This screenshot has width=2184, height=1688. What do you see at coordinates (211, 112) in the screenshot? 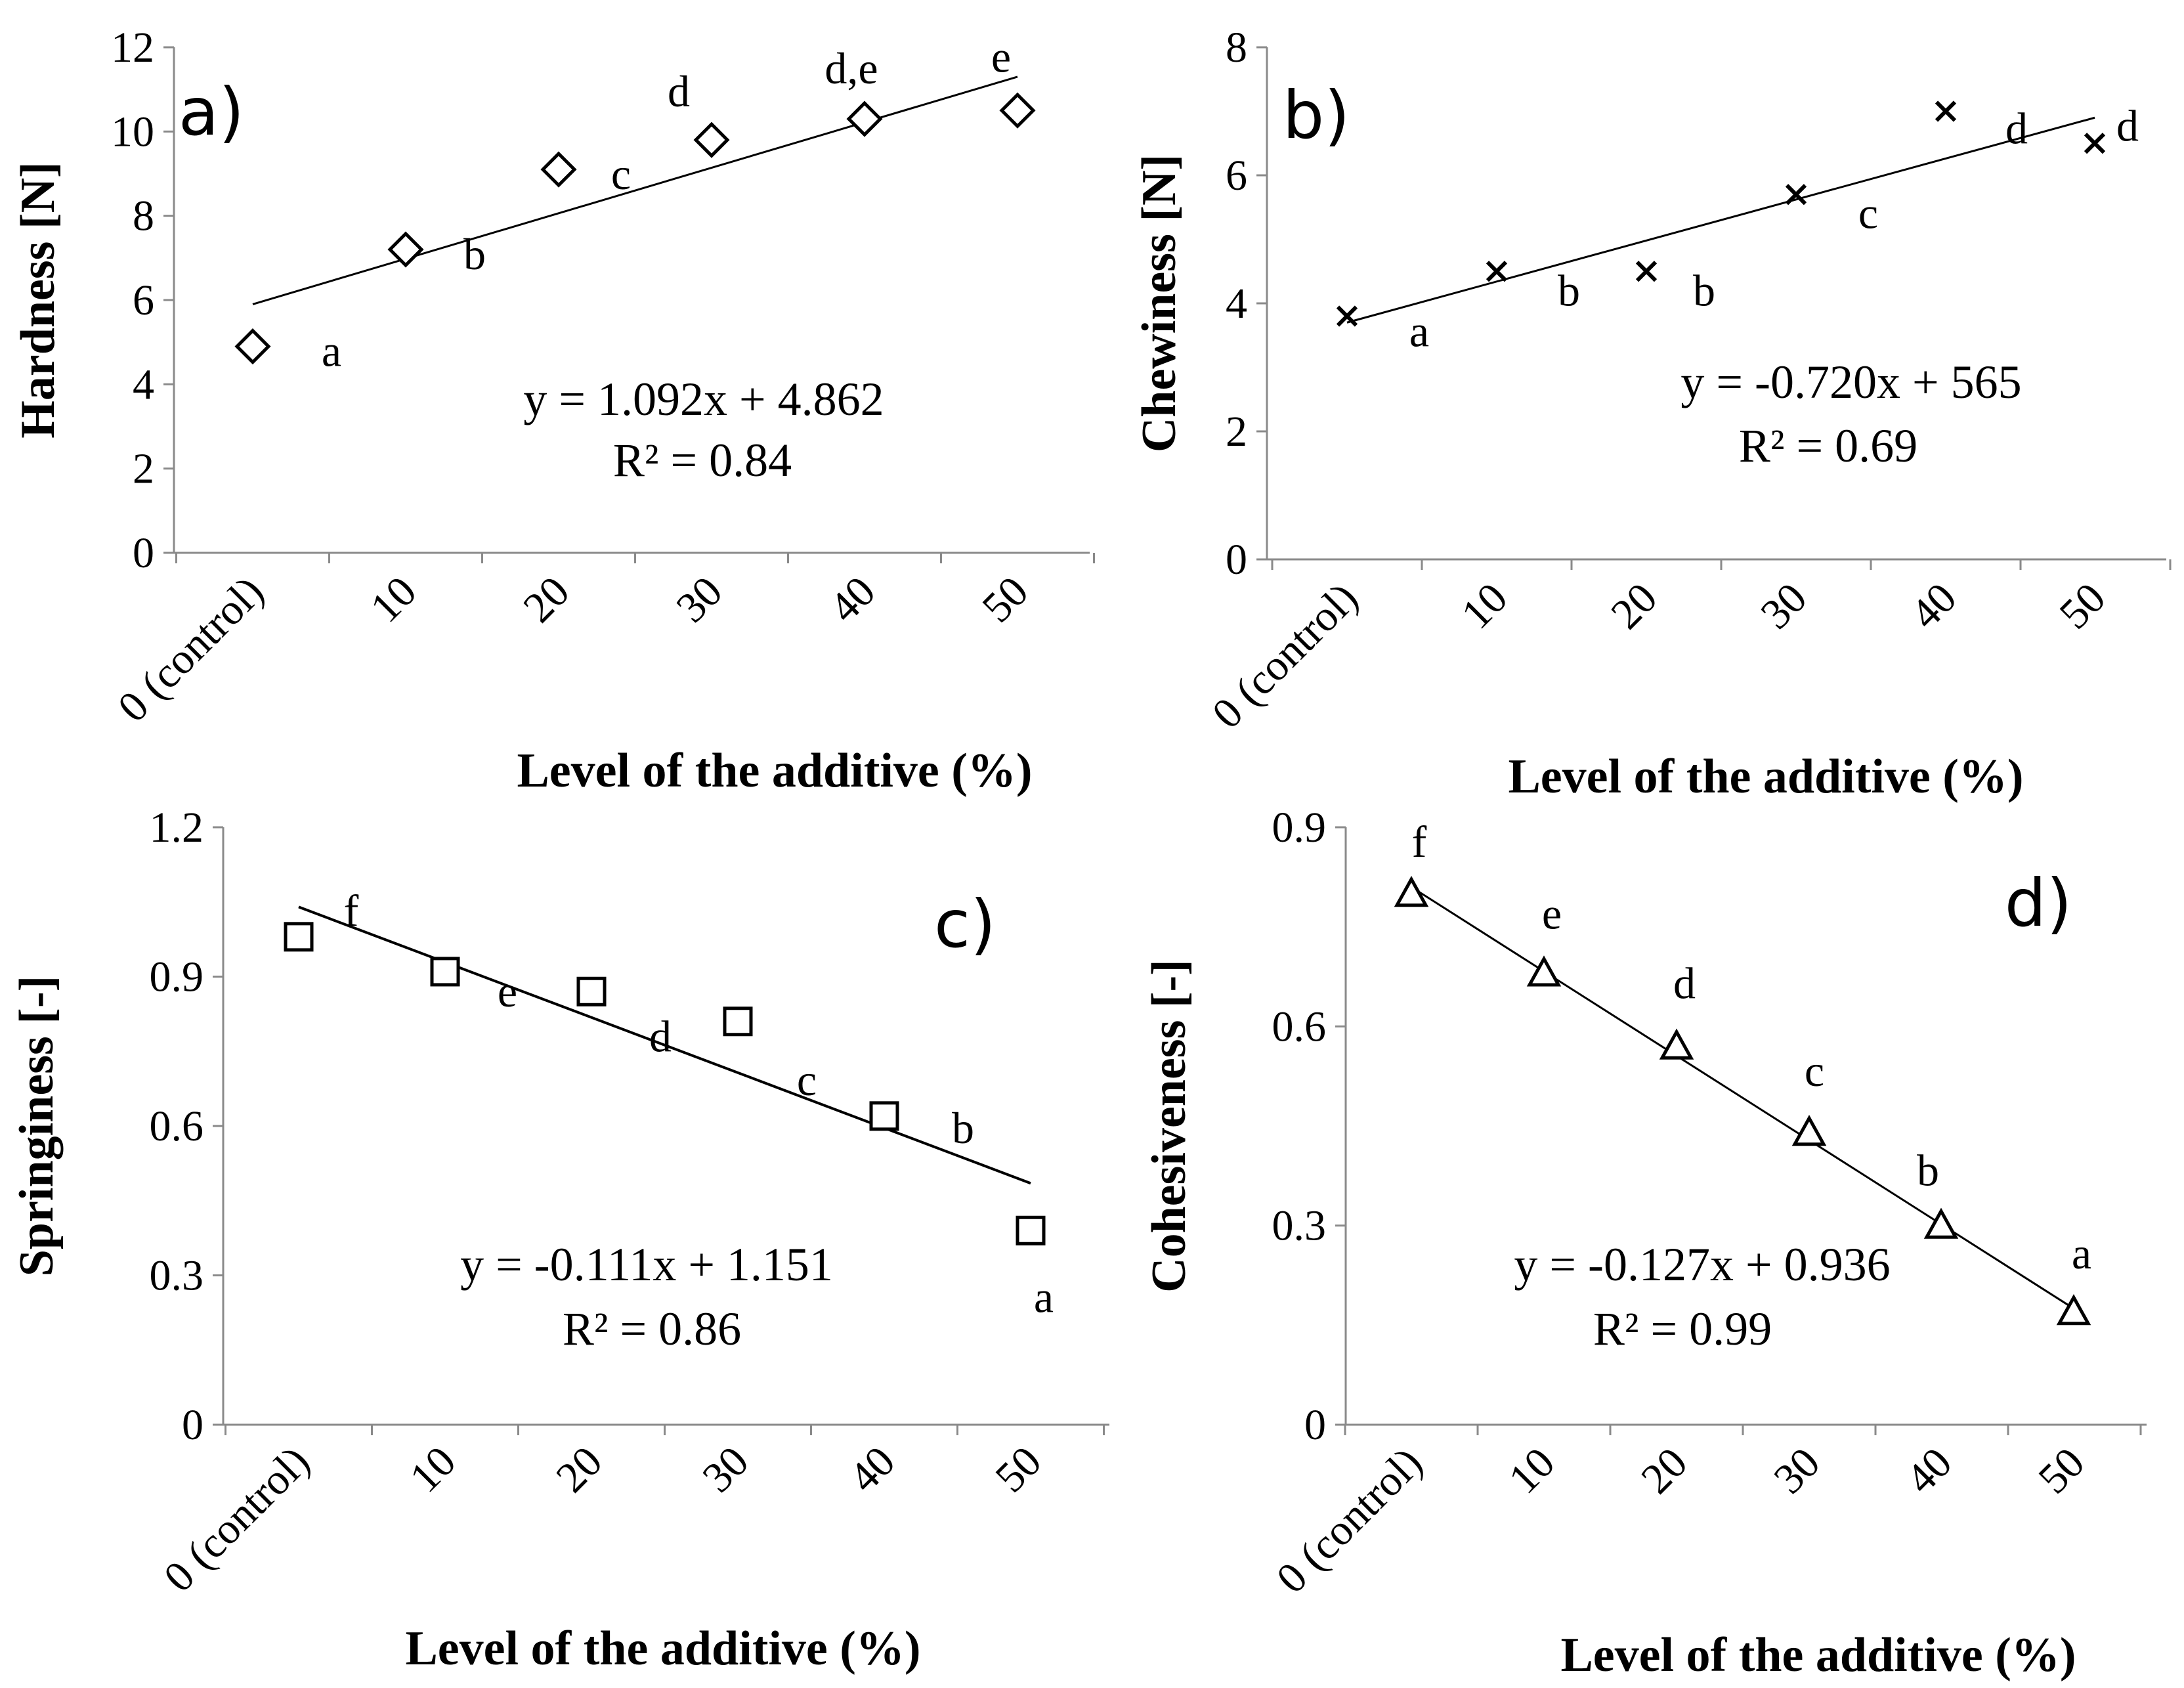
I see `panel-label: a)` at bounding box center [211, 112].